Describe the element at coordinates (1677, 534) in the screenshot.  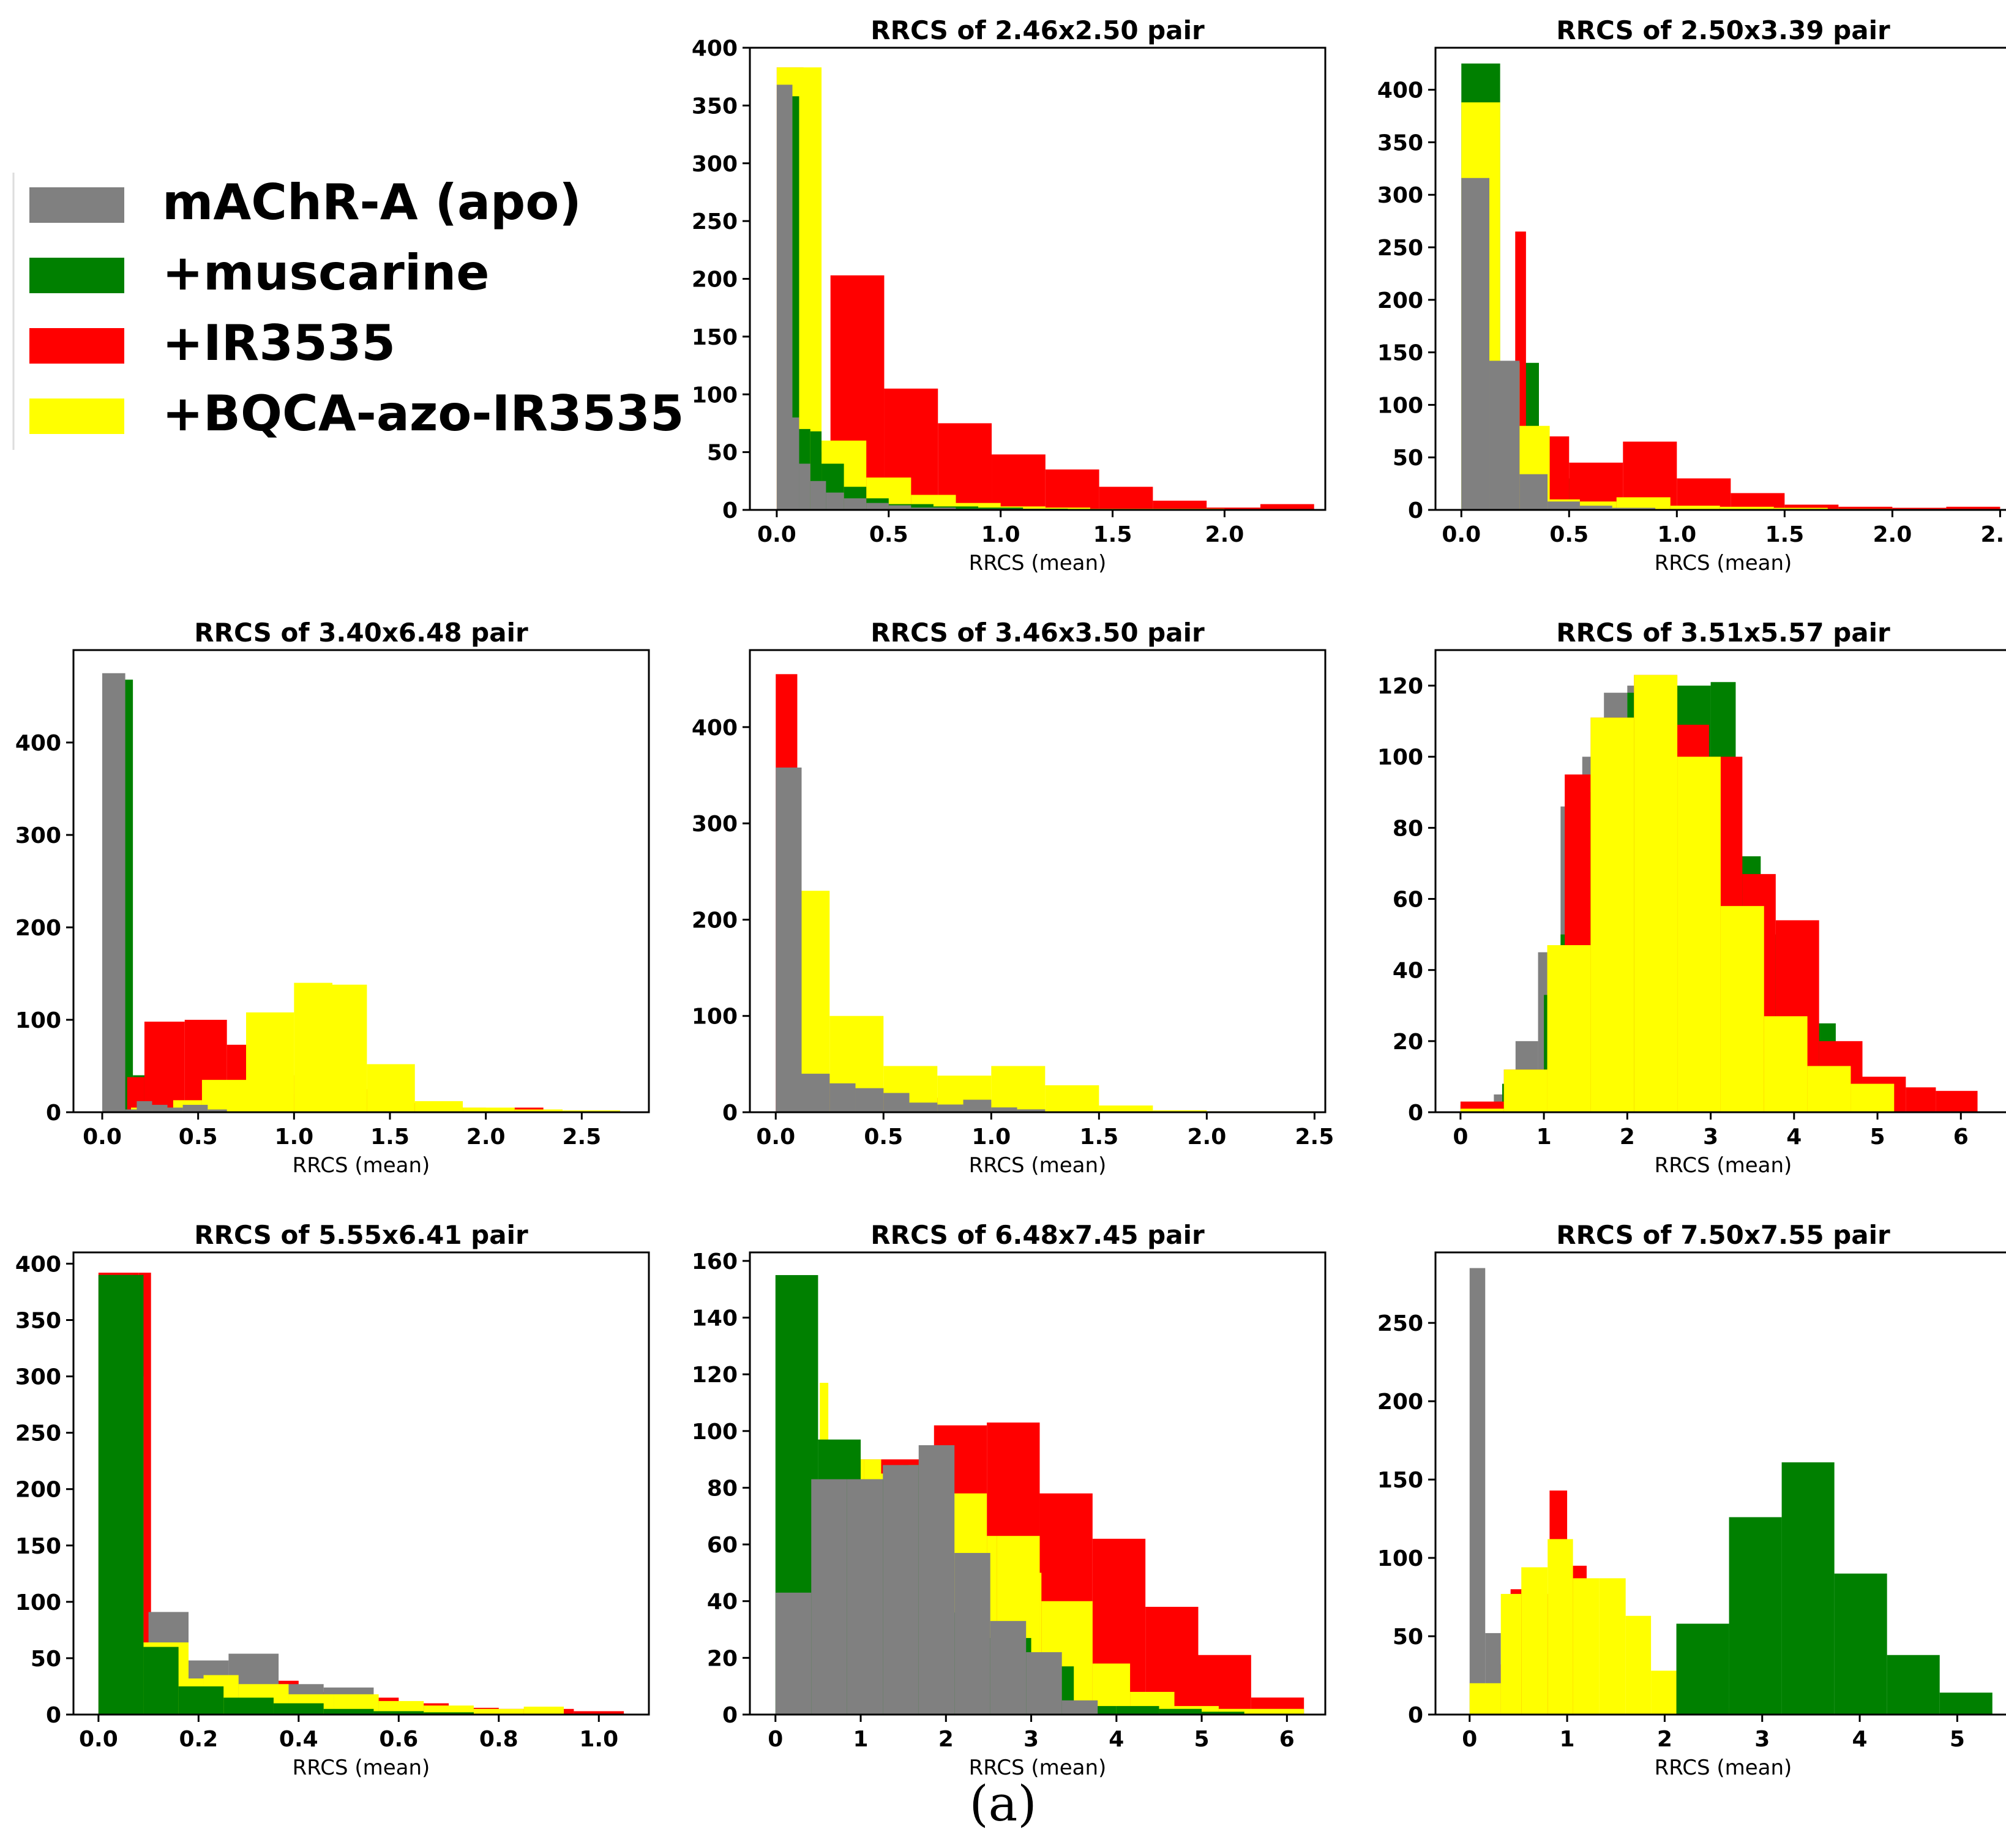
I see `panel-2-xtick-label-2: 1.0` at that location.